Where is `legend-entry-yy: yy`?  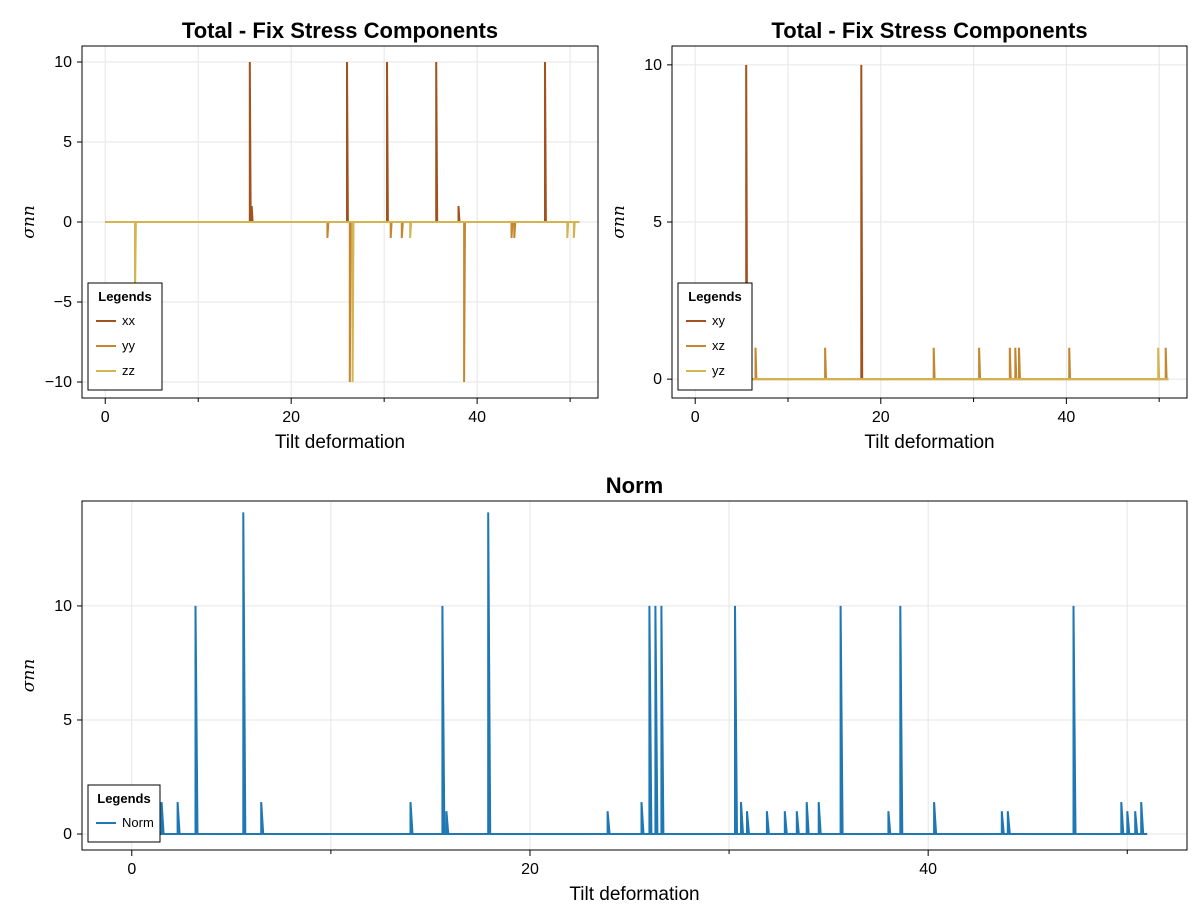 legend-entry-yy: yy is located at coordinates (129, 345).